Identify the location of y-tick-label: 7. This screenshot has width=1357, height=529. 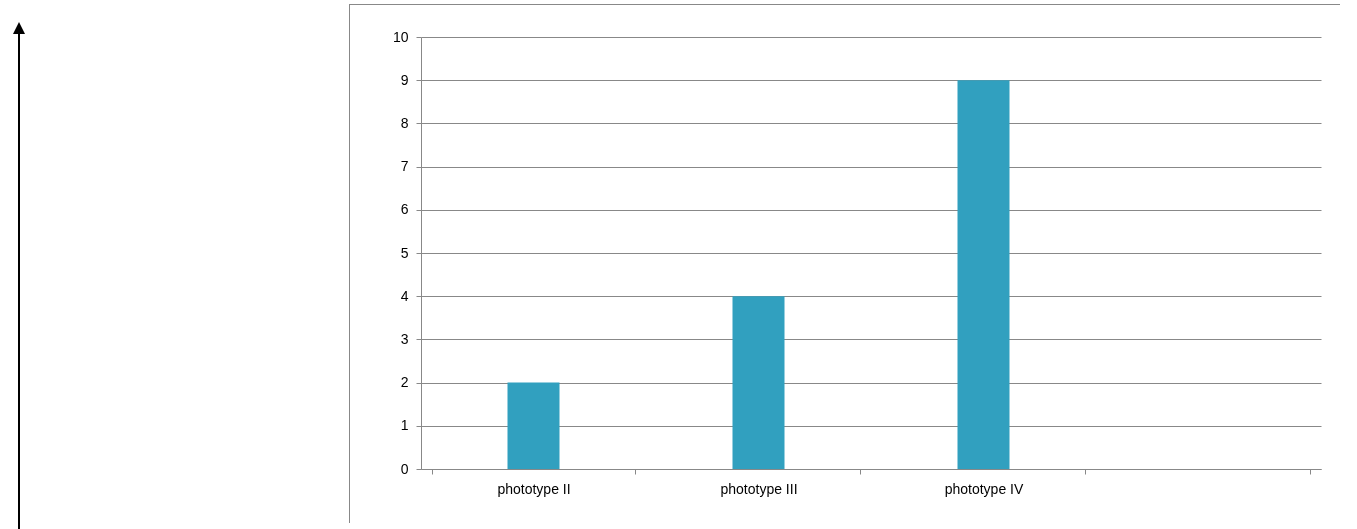
(404, 166).